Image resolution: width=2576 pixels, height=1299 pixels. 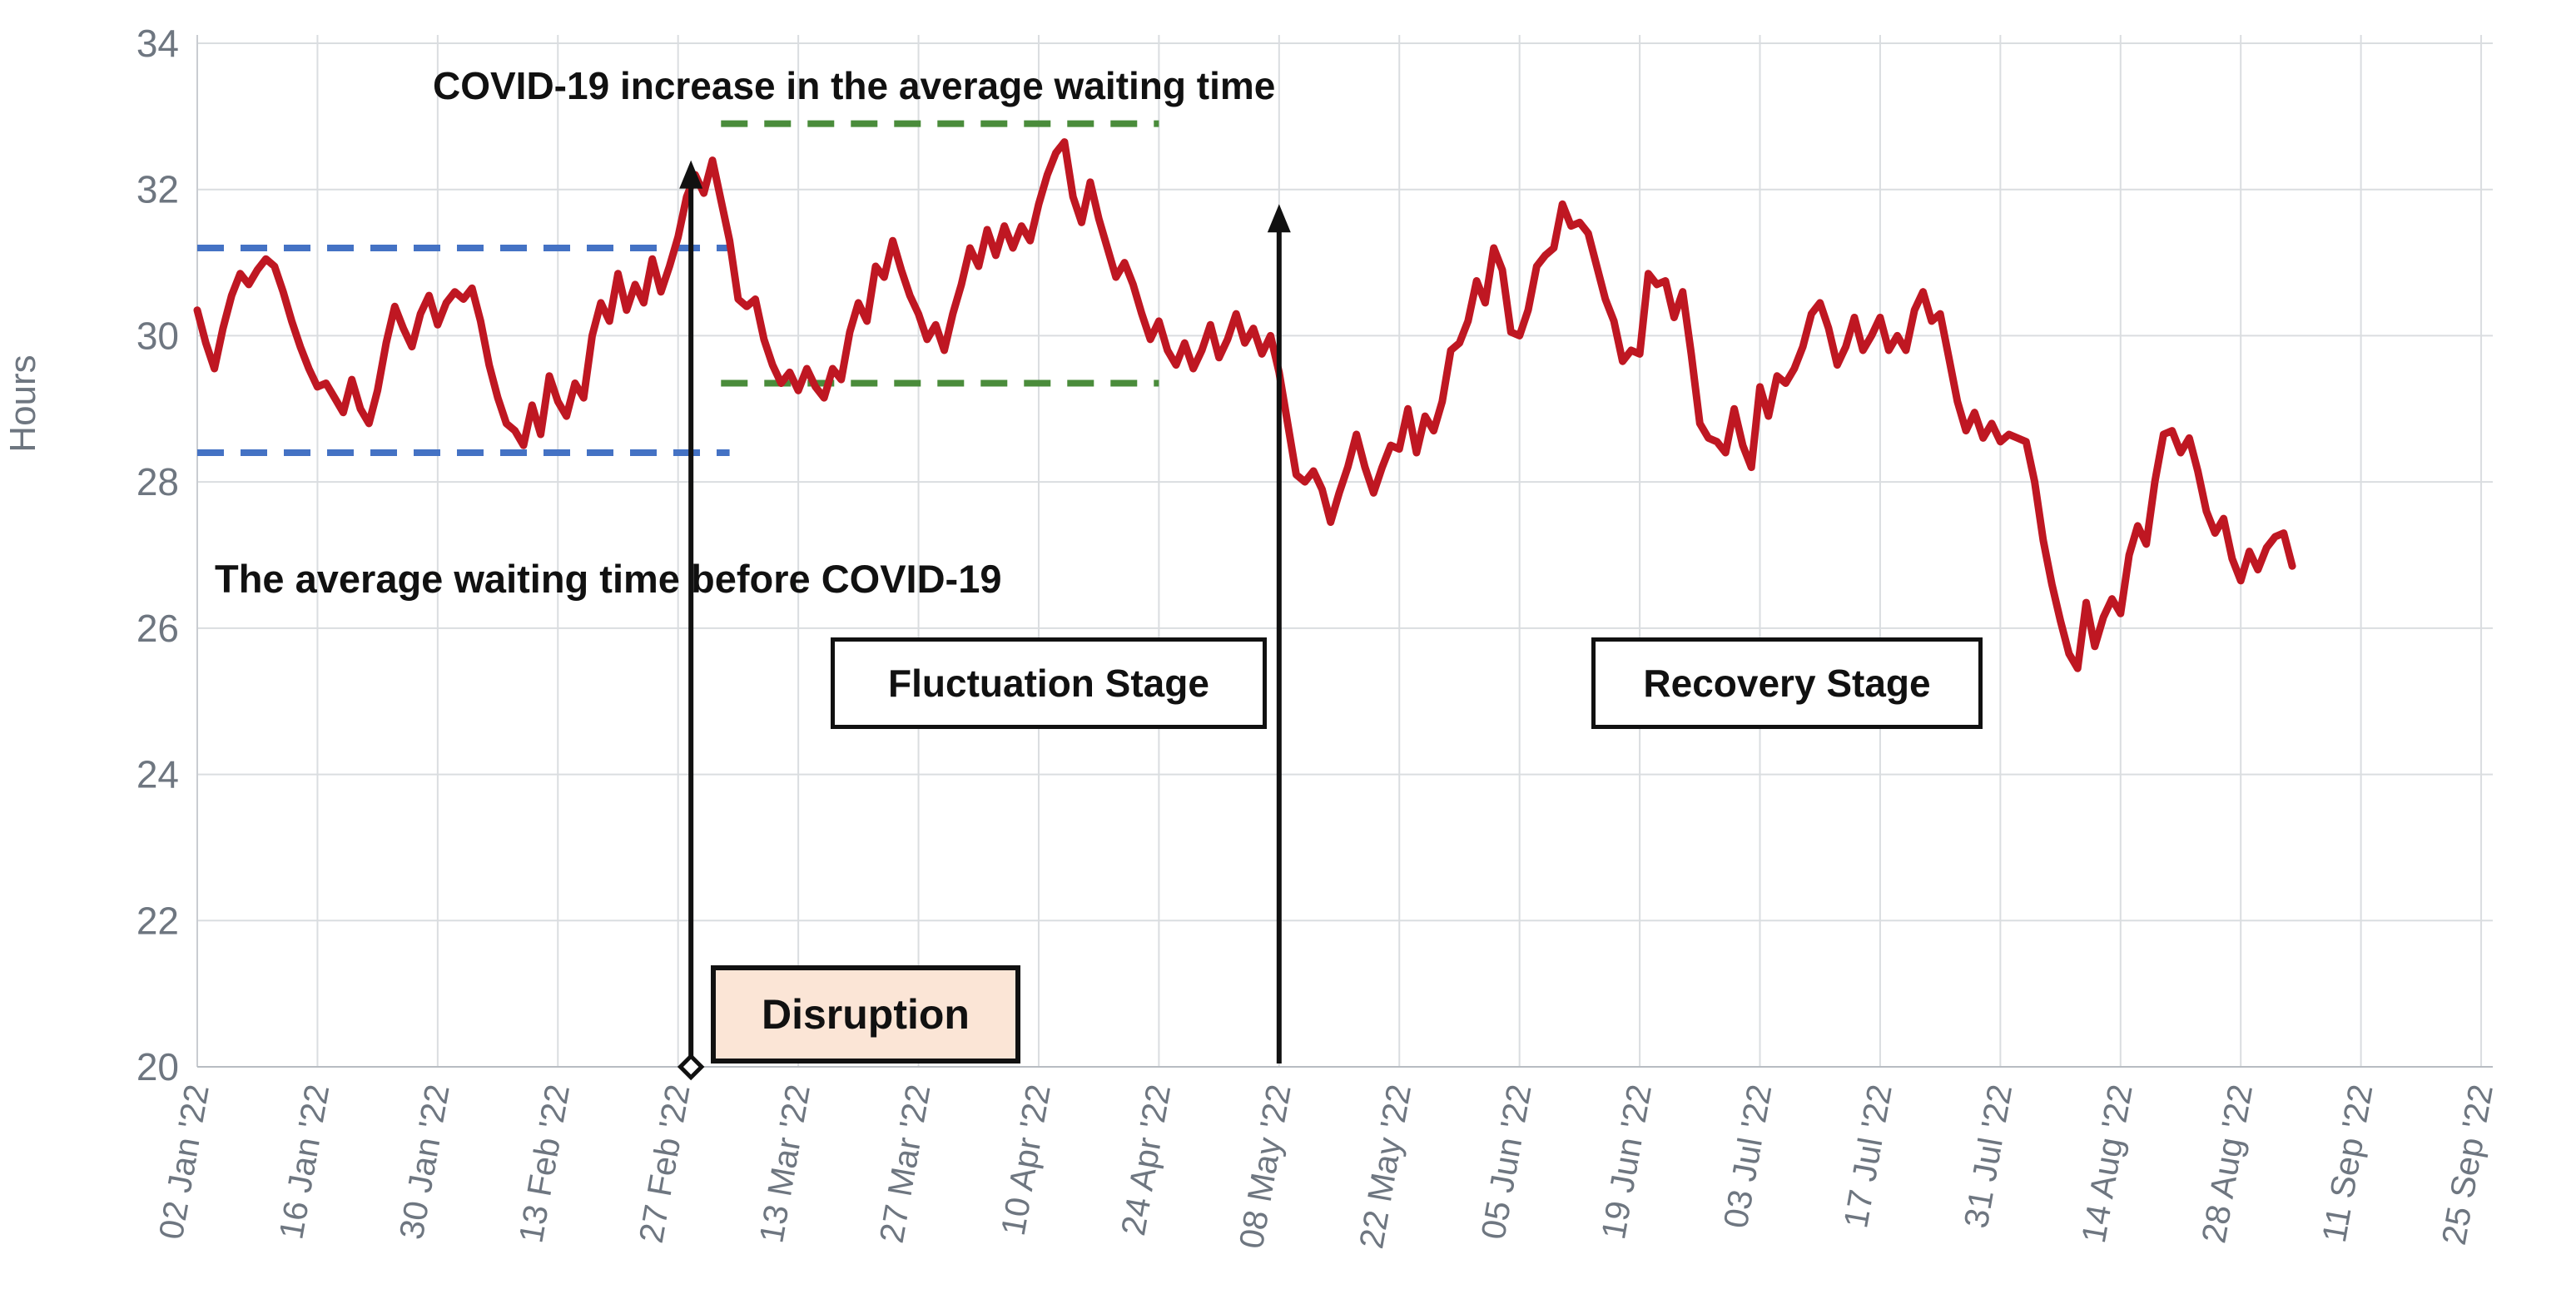 What do you see at coordinates (157, 335) in the screenshot?
I see `y-tick-label: 30` at bounding box center [157, 335].